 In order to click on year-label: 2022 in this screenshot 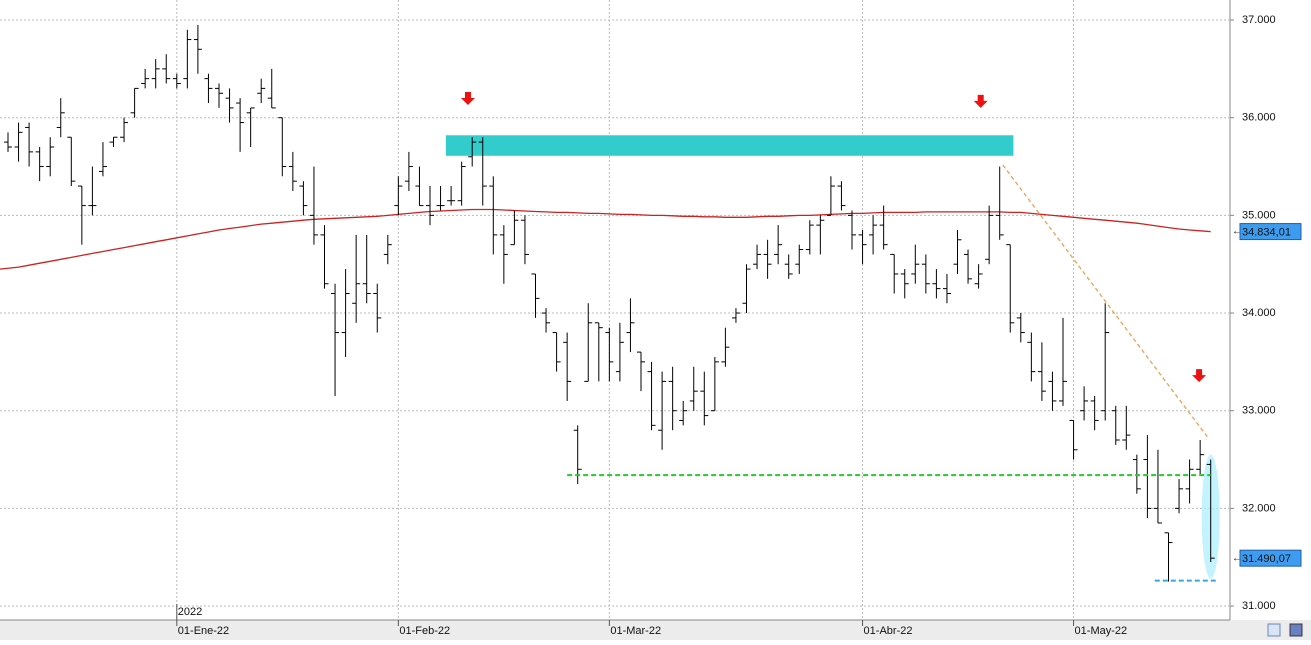, I will do `click(190, 612)`.